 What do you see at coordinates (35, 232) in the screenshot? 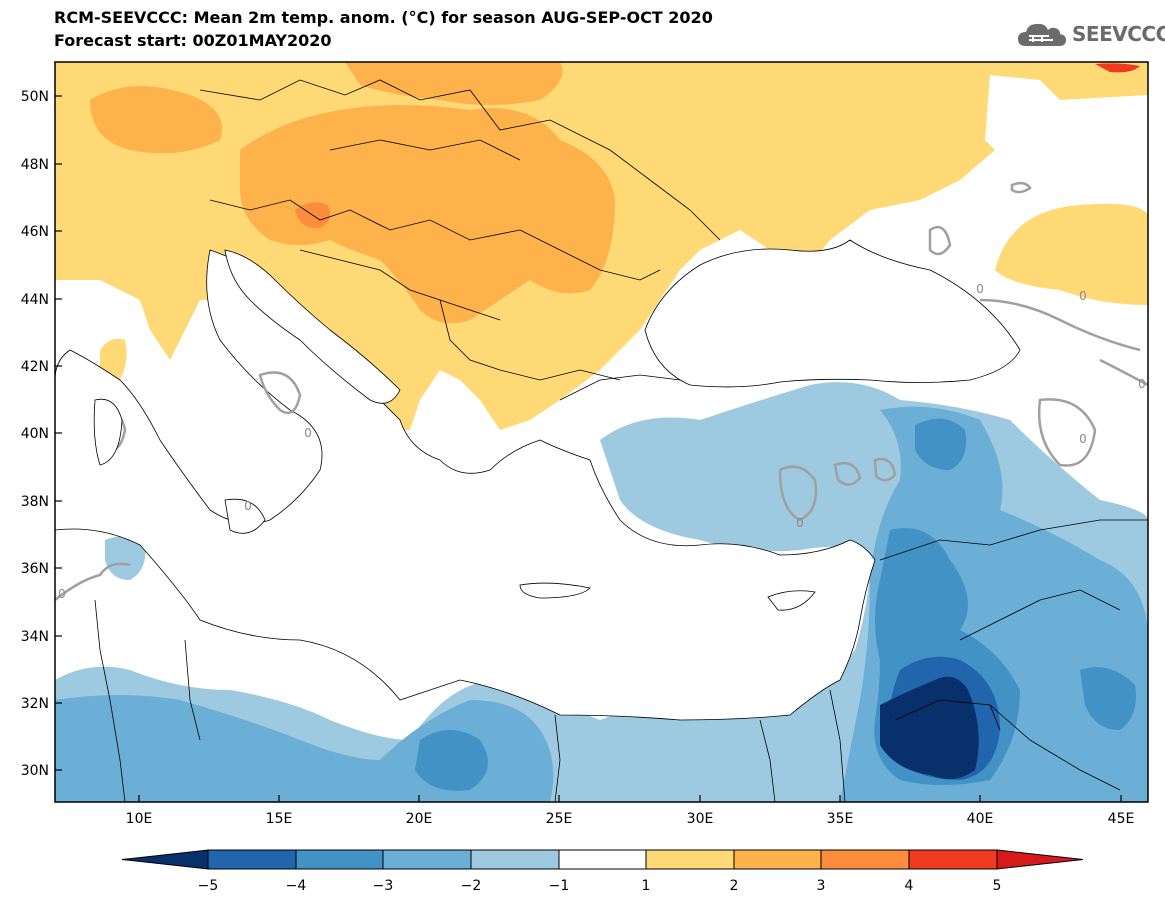
I see `lat-label: 46N` at bounding box center [35, 232].